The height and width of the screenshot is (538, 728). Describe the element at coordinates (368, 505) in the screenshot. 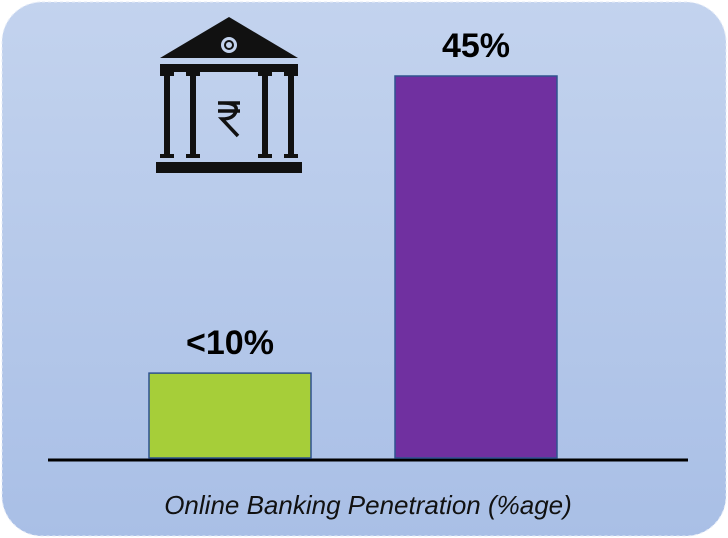

I see `x-axis-label: Online Banking Penetration (%age)` at that location.